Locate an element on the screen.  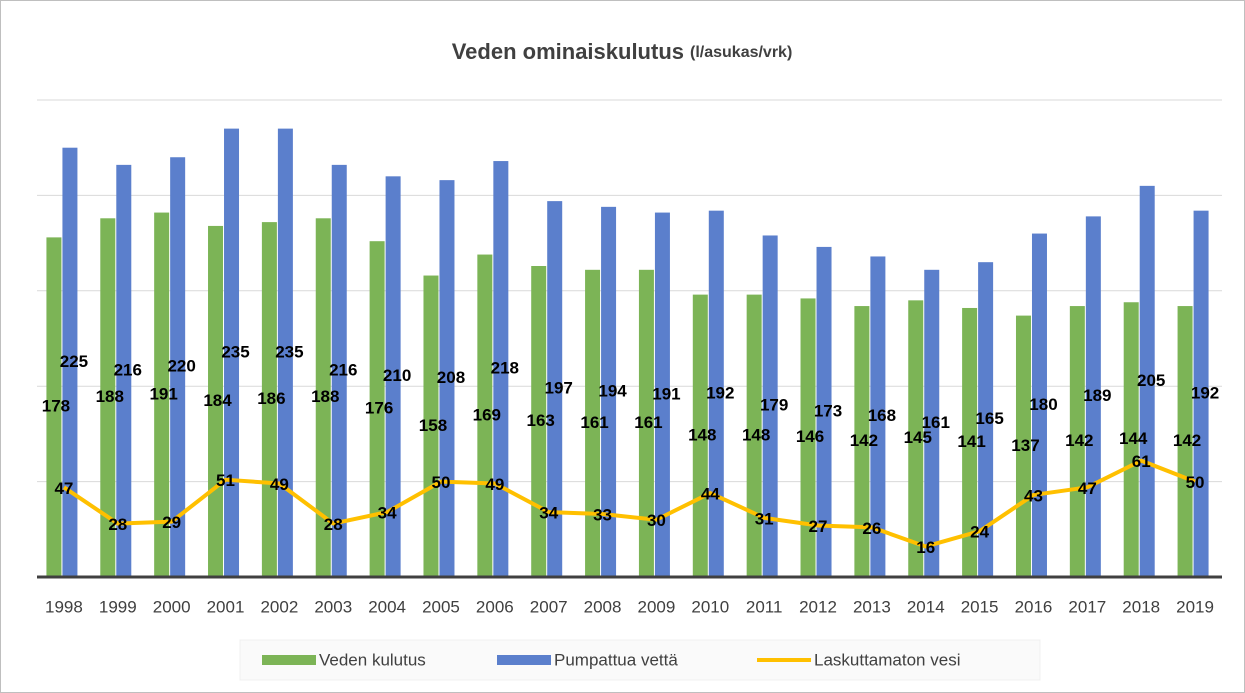
data-label: 210 is located at coordinates (397, 375).